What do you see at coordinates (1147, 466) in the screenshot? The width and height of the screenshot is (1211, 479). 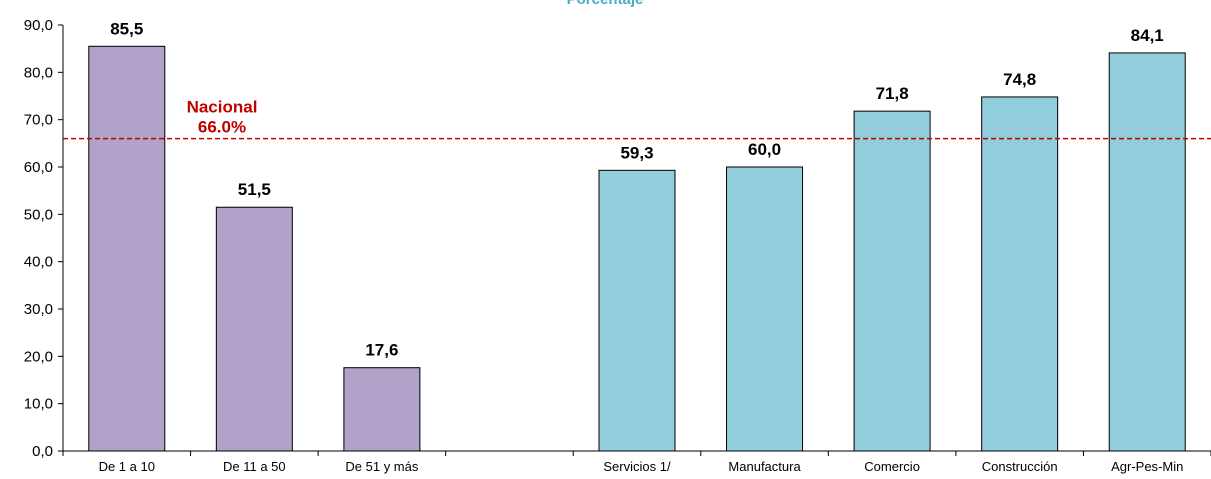 I see `x-category-label: Agr-Pes-Min` at bounding box center [1147, 466].